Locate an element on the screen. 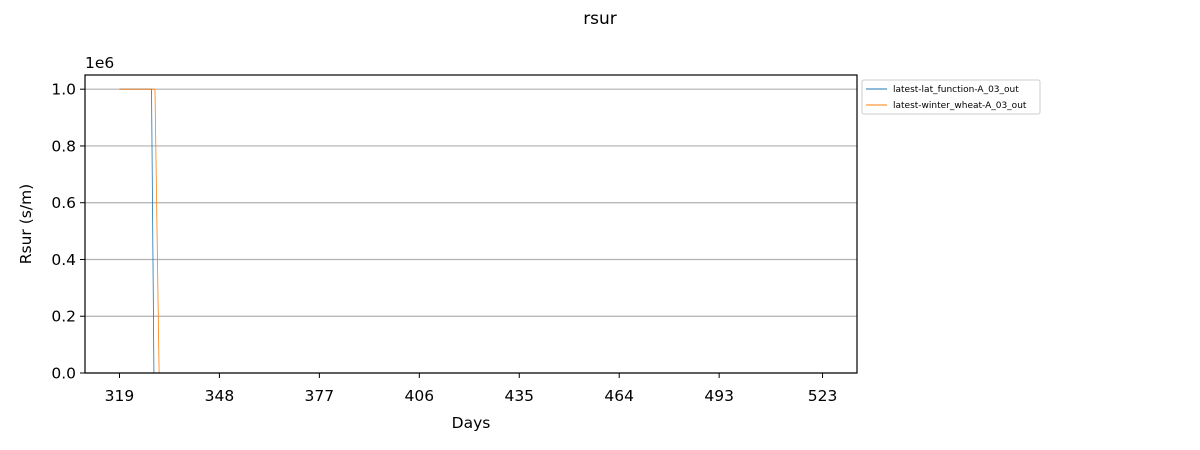 This screenshot has height=450, width=1200. y-tick-label: 0.6 is located at coordinates (63, 203).